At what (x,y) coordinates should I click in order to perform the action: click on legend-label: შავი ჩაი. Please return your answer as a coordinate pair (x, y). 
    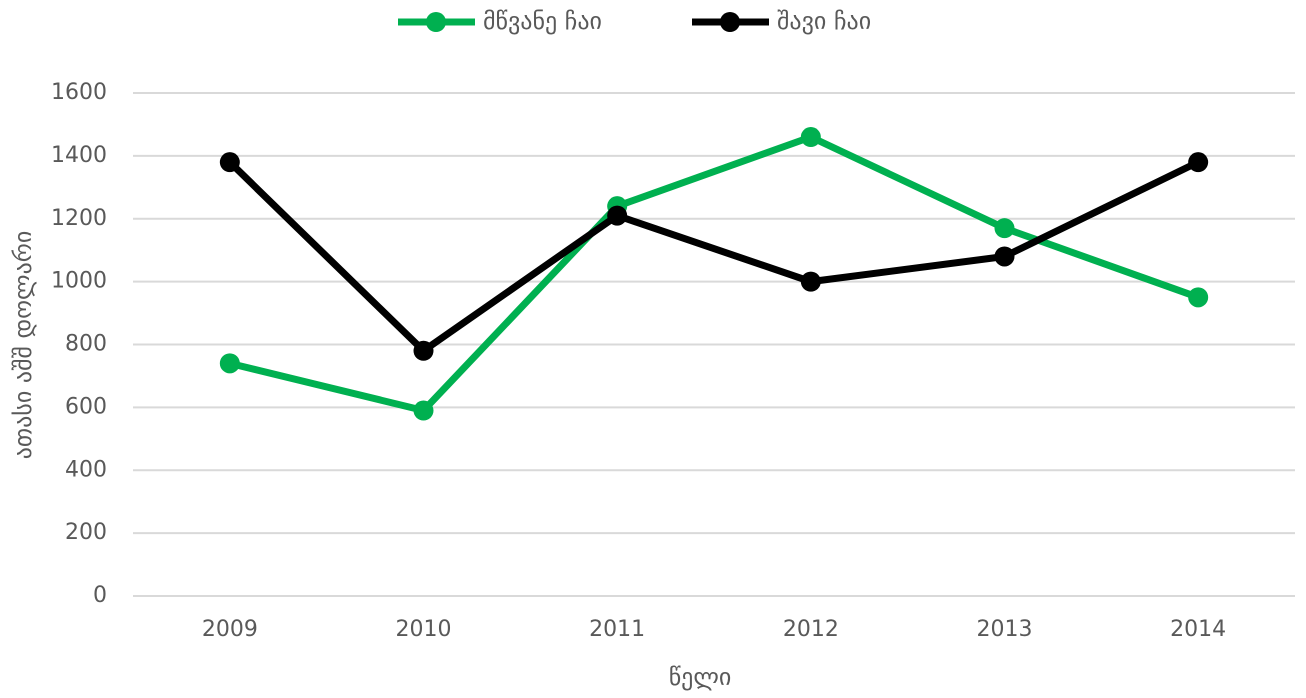
    Looking at the image, I should click on (824, 21).